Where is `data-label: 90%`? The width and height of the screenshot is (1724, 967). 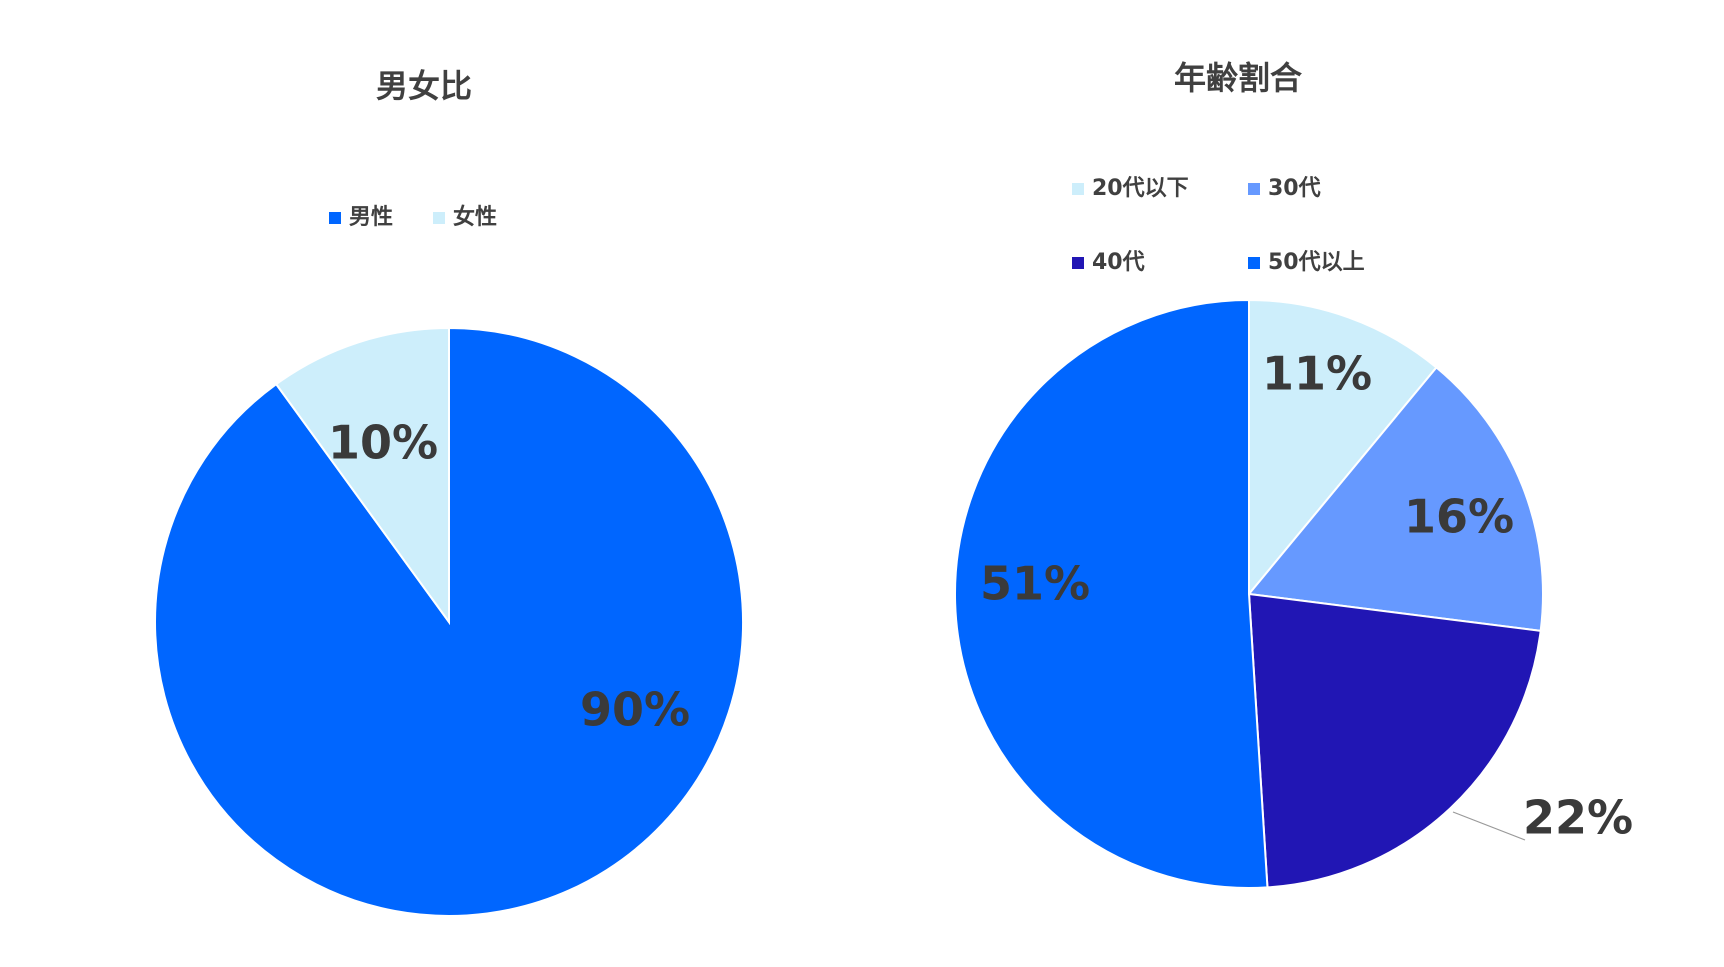 data-label: 90% is located at coordinates (635, 710).